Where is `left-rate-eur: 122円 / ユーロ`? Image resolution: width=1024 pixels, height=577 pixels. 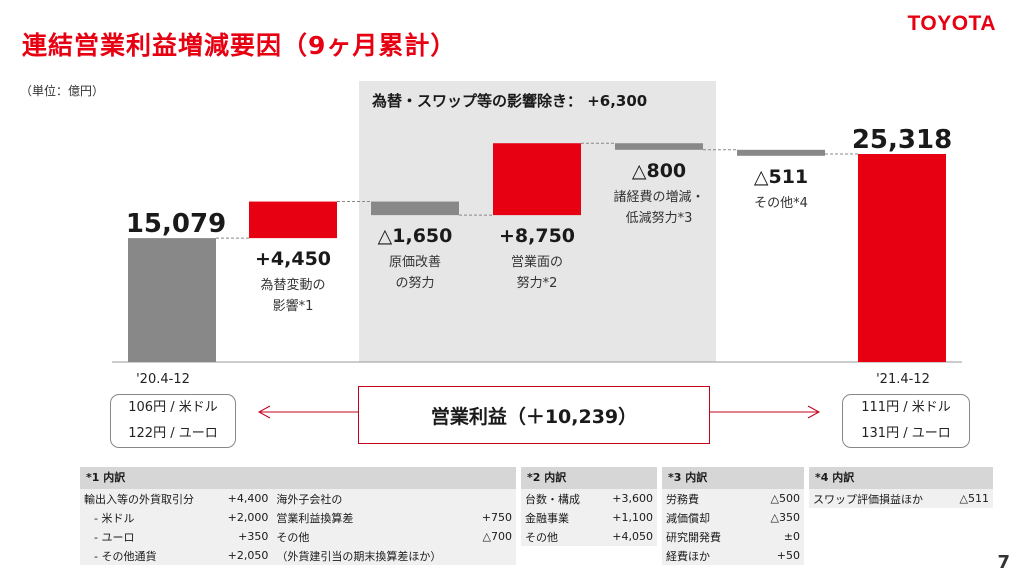 left-rate-eur: 122円 / ユーロ is located at coordinates (173, 433).